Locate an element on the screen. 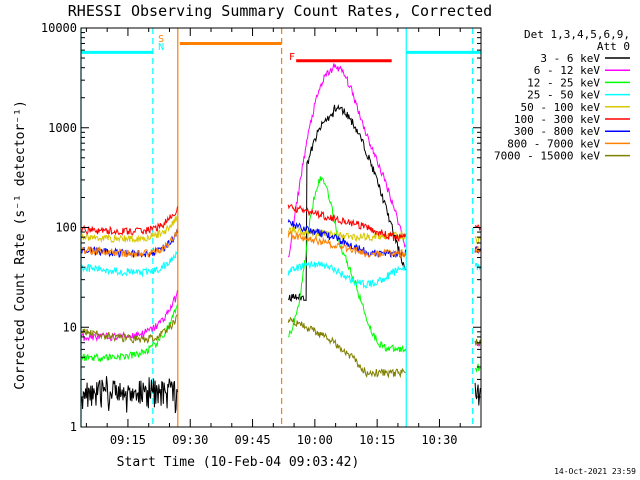 The height and width of the screenshot is (480, 640). x-tick-label: 10:30 is located at coordinates (439, 440).